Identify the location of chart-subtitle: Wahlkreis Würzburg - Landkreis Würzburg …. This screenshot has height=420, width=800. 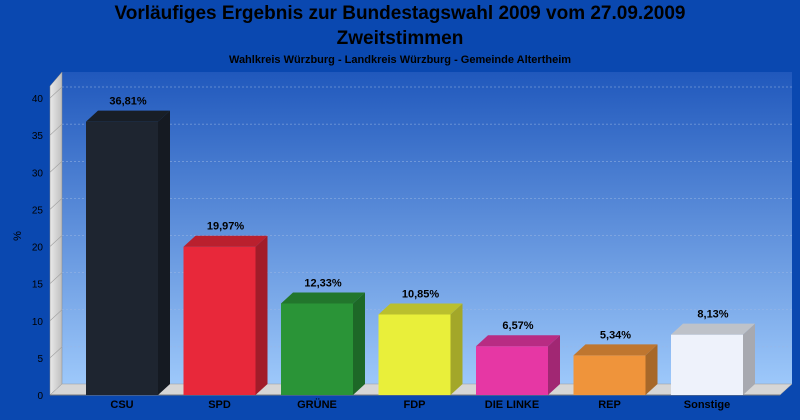
(400, 60).